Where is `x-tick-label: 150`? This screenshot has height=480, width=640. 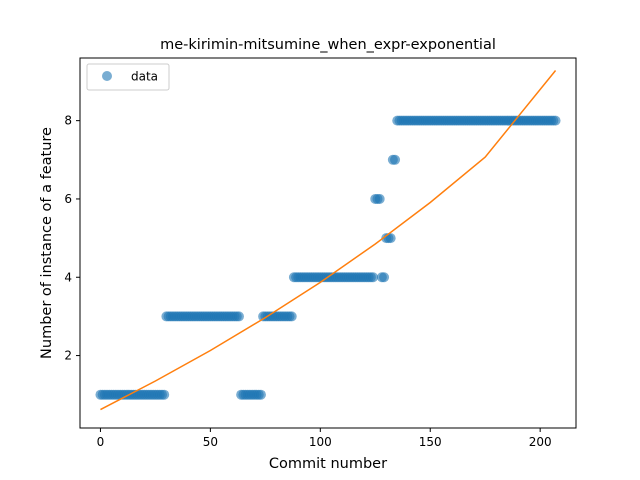 x-tick-label: 150 is located at coordinates (430, 442).